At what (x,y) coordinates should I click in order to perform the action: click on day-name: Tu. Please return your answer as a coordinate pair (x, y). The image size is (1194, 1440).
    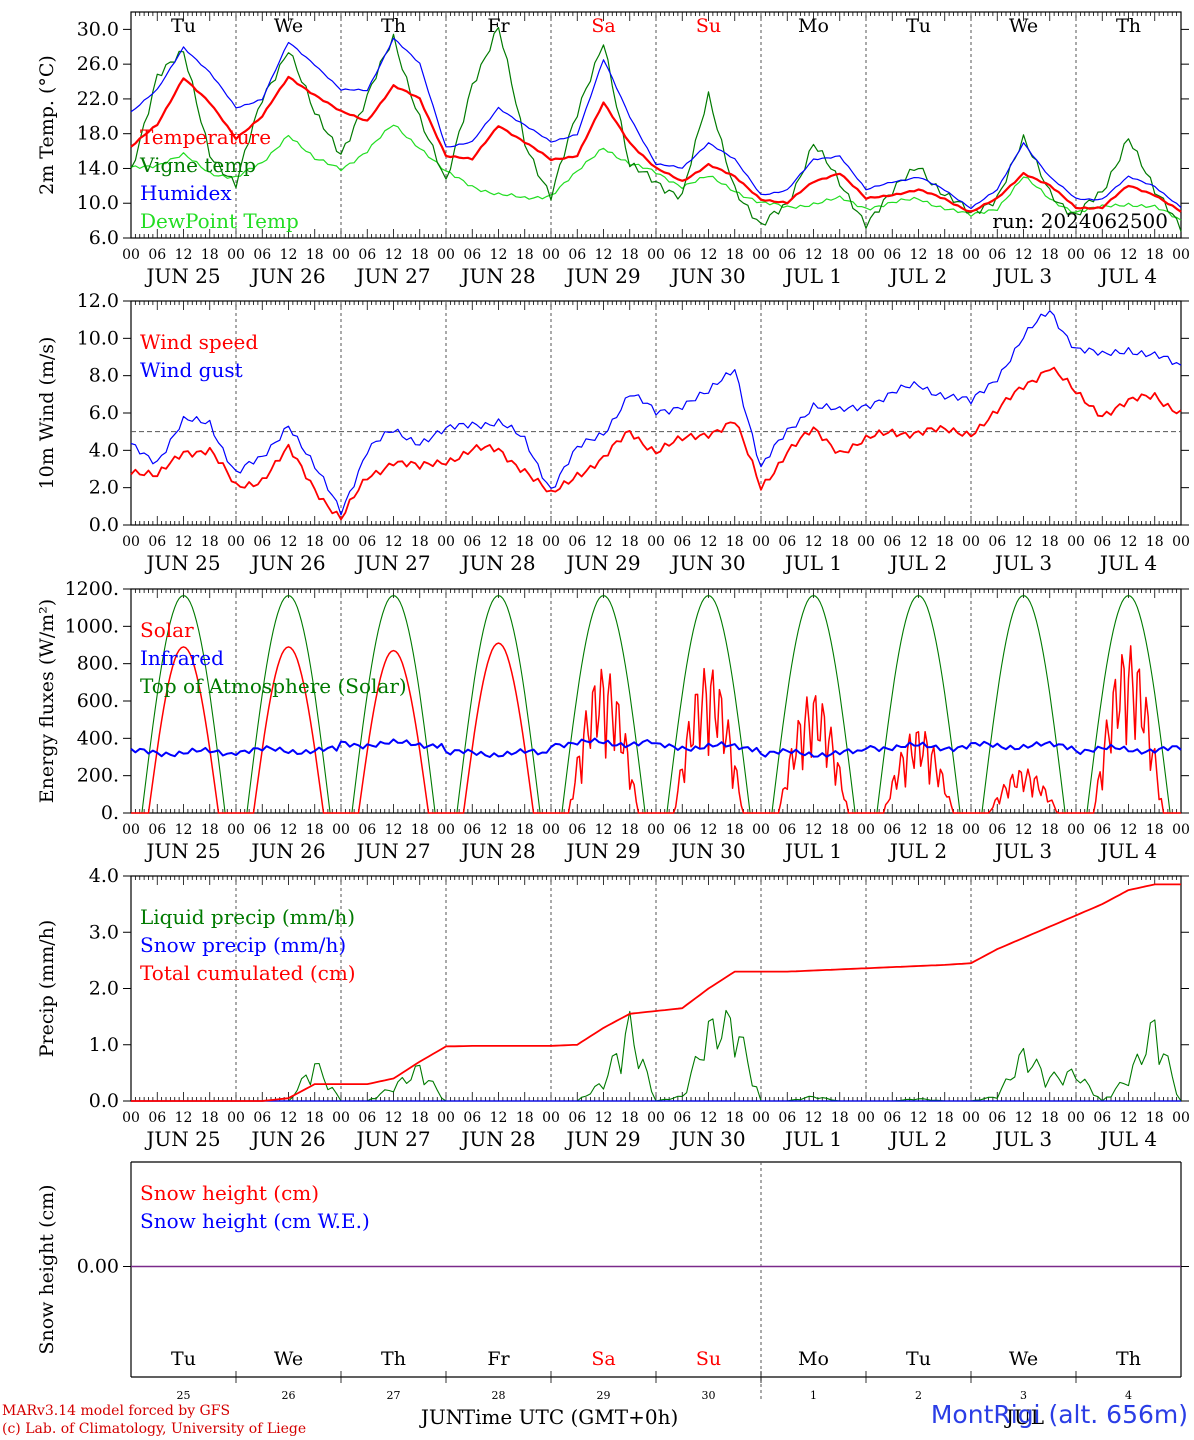
    Looking at the image, I should click on (183, 26).